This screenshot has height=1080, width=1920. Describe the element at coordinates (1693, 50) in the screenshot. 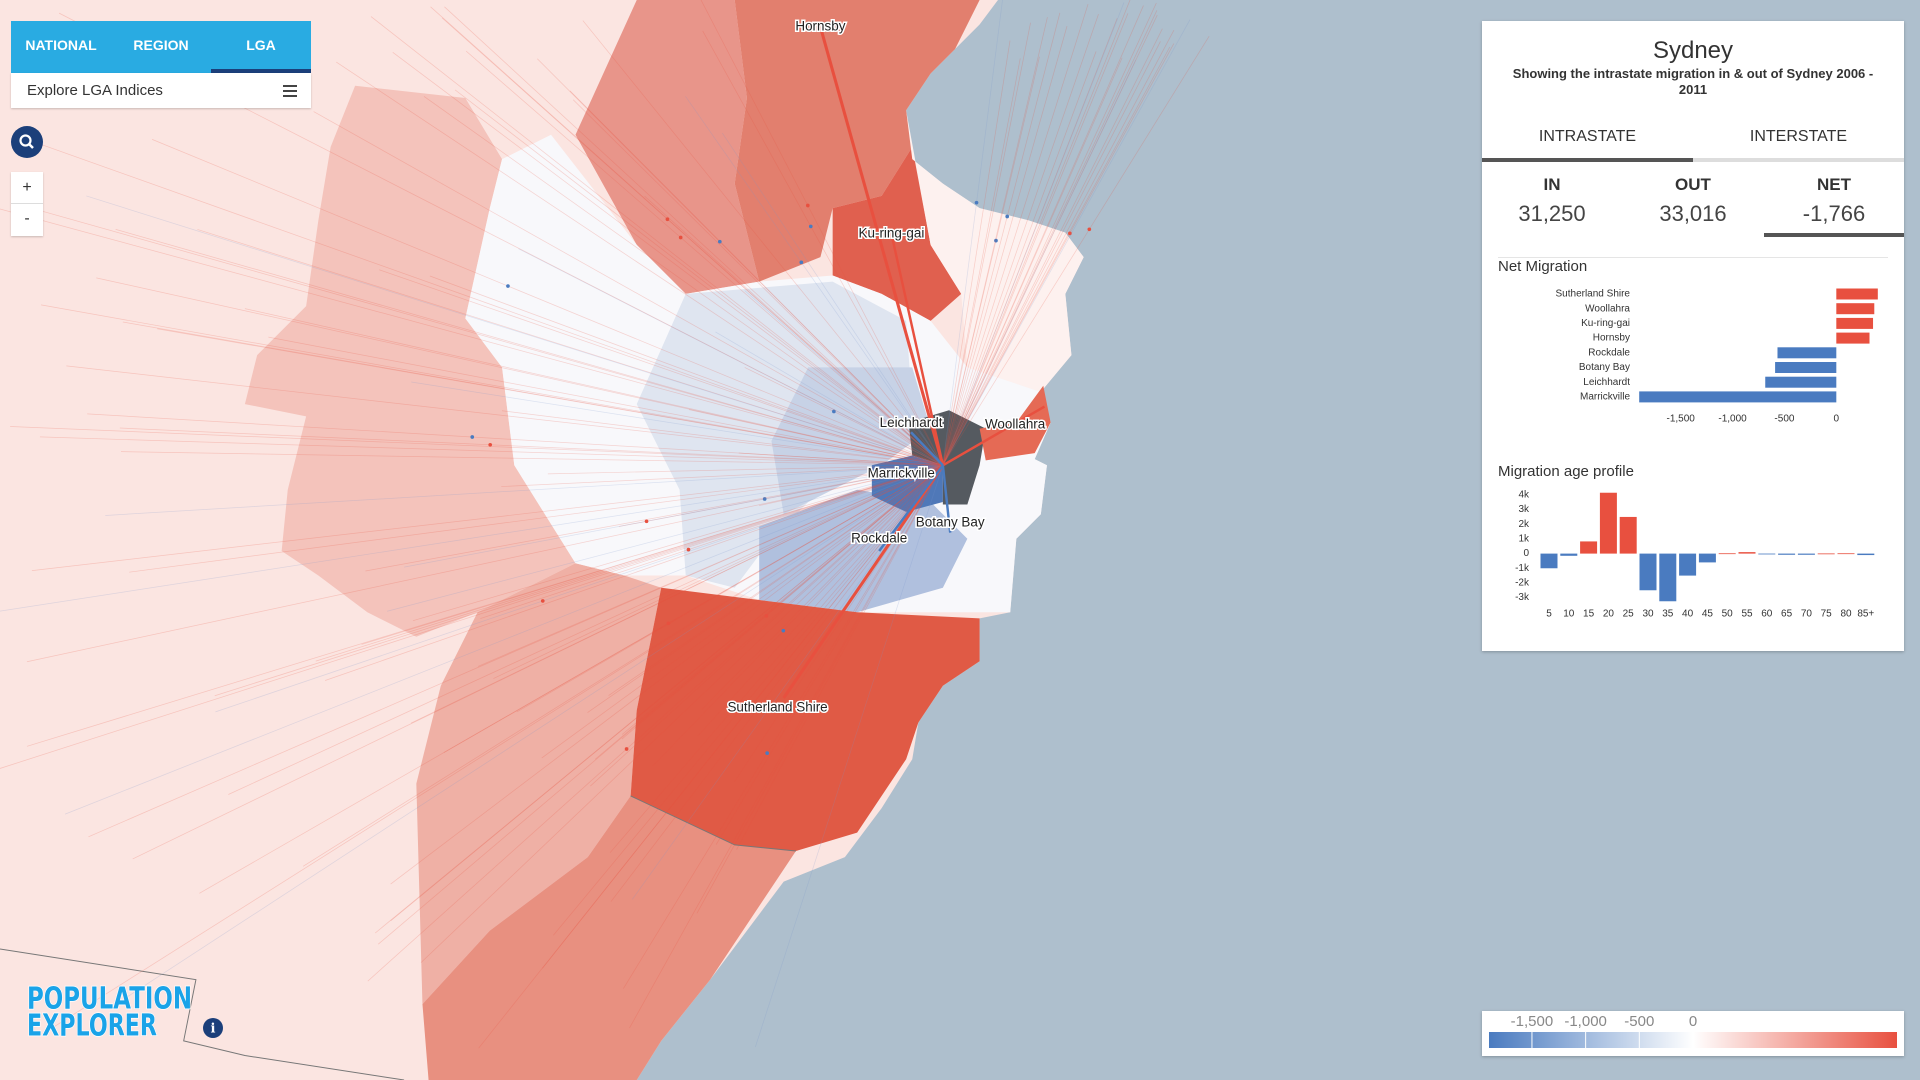

I see `panel-title: Sydney` at that location.